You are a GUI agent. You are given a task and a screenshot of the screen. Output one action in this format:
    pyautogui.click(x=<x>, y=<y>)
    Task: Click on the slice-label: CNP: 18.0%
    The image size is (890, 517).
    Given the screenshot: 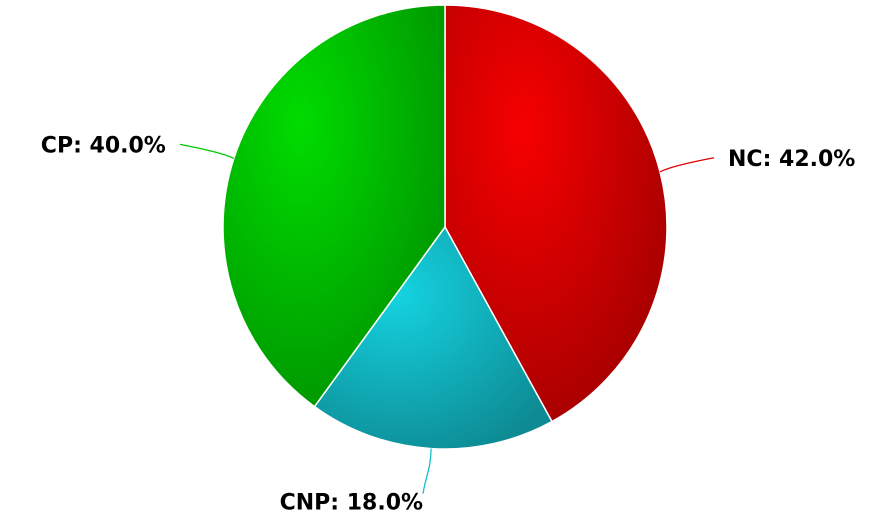 What is the action you would take?
    pyautogui.click(x=351, y=503)
    